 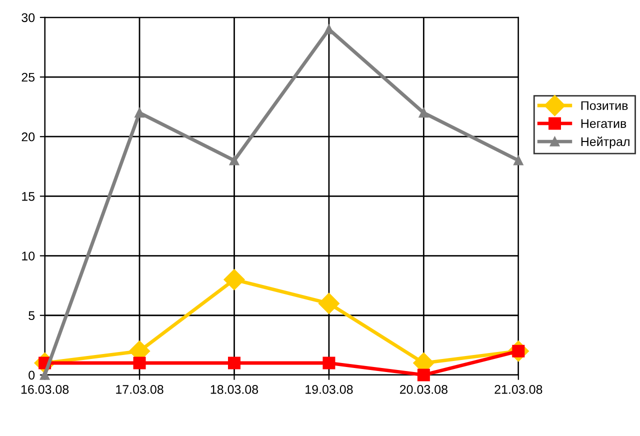 What do you see at coordinates (31, 375) in the screenshot?
I see `y-tick-label: 0` at bounding box center [31, 375].